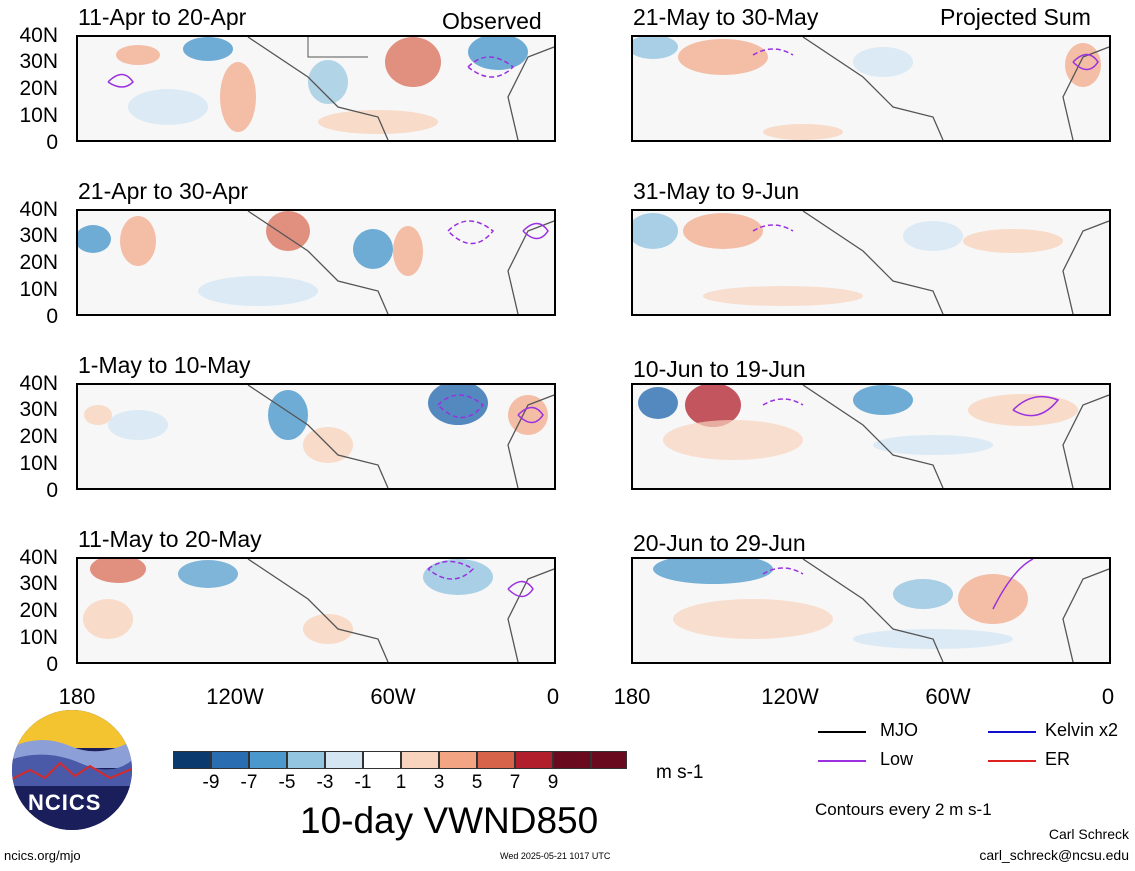 This screenshot has height=871, width=1135. I want to click on url: ncics.org/mjo, so click(42, 855).